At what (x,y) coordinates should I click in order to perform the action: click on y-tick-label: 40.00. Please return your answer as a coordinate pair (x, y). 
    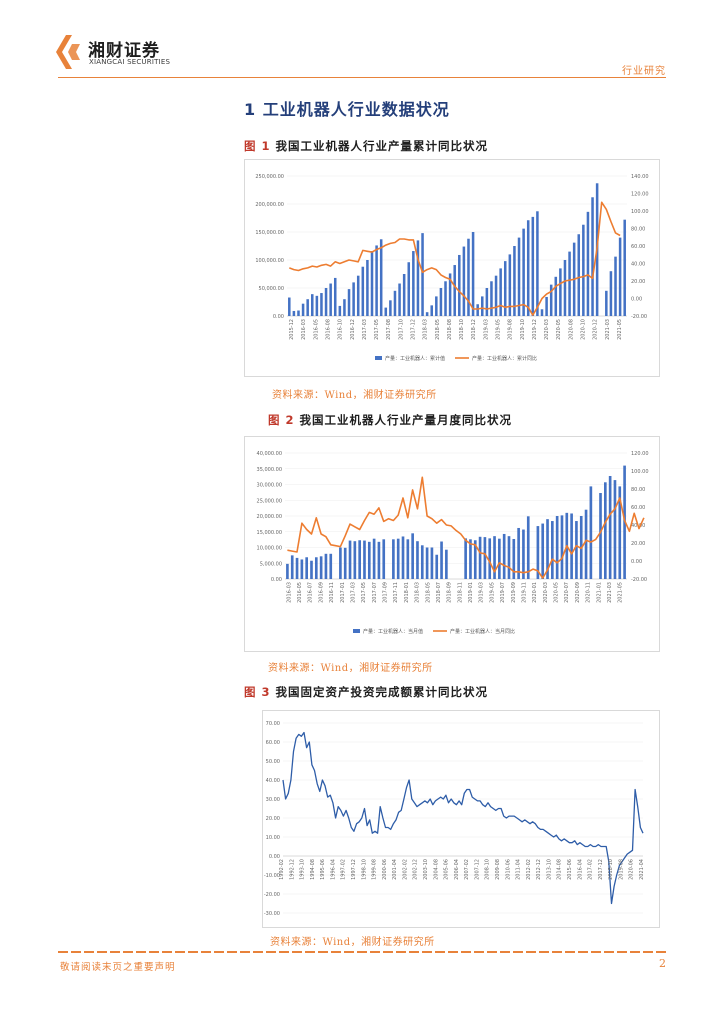
    Looking at the image, I should click on (273, 781).